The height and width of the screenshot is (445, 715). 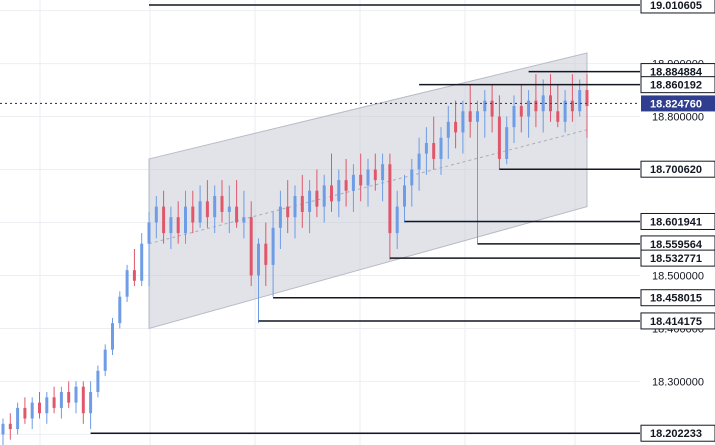 I want to click on level-18532771-label: 18.532771, so click(x=677, y=258).